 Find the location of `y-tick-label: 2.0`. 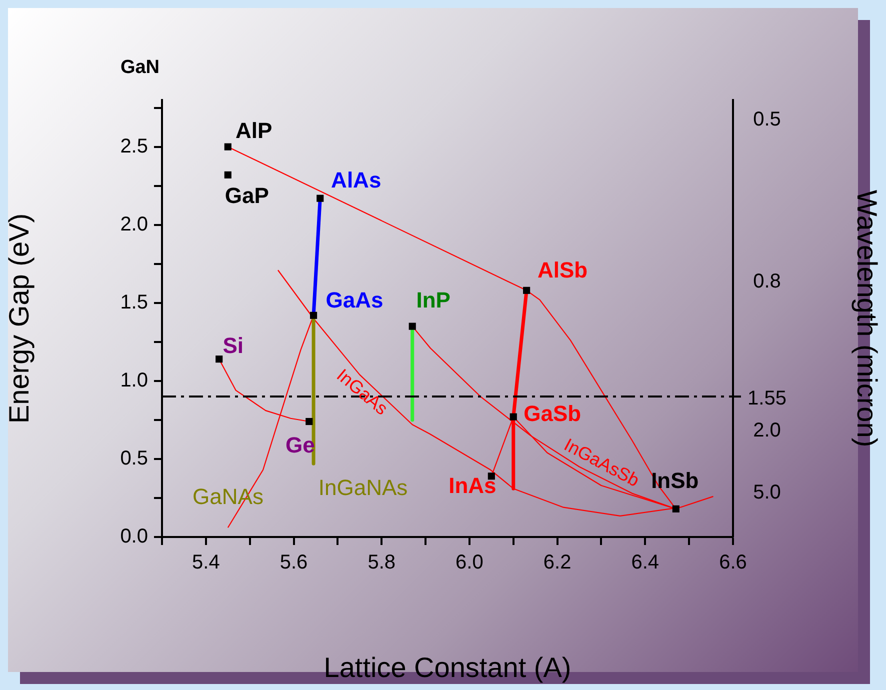

y-tick-label: 2.0 is located at coordinates (134, 224).